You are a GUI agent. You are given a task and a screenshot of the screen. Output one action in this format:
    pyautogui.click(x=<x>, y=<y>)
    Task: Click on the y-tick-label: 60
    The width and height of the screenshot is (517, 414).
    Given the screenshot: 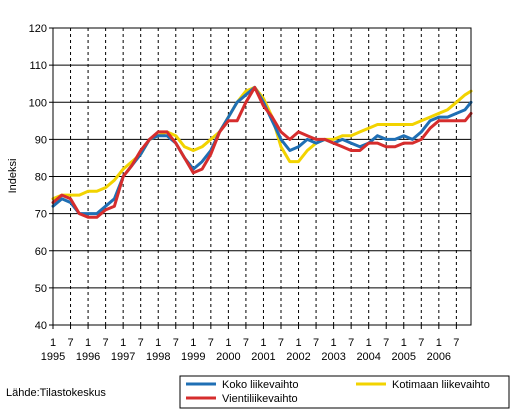 What is the action you would take?
    pyautogui.click(x=41, y=252)
    